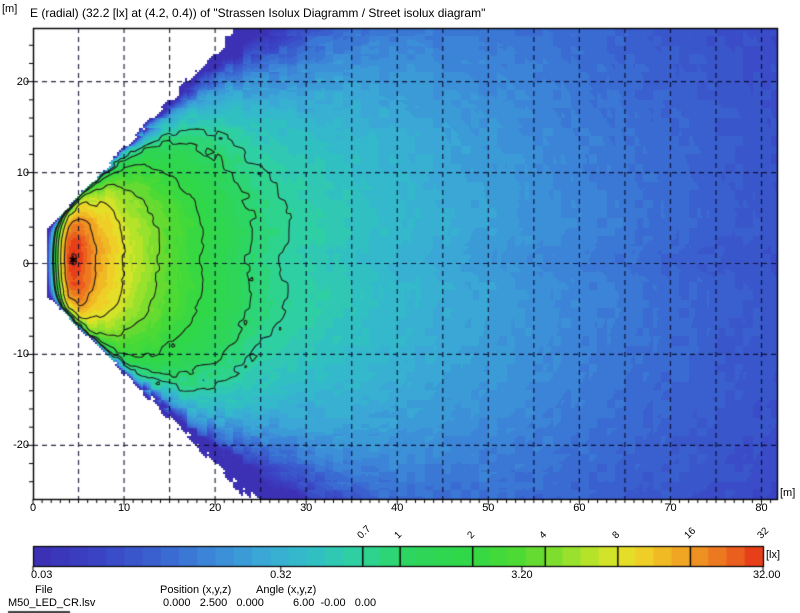 This screenshot has height=613, width=800. What do you see at coordinates (21, 445) in the screenshot?
I see `y-tick-label: -20` at bounding box center [21, 445].